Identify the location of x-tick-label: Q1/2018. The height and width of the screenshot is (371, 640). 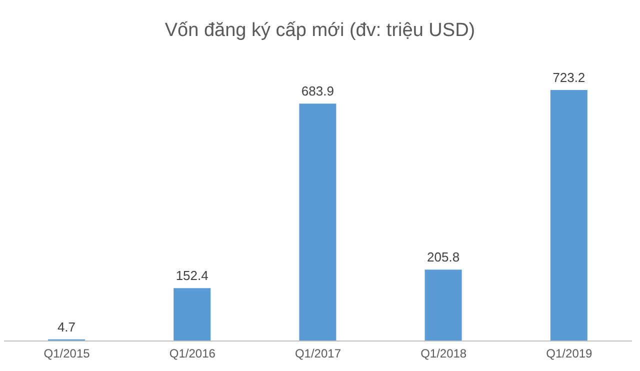
(443, 353).